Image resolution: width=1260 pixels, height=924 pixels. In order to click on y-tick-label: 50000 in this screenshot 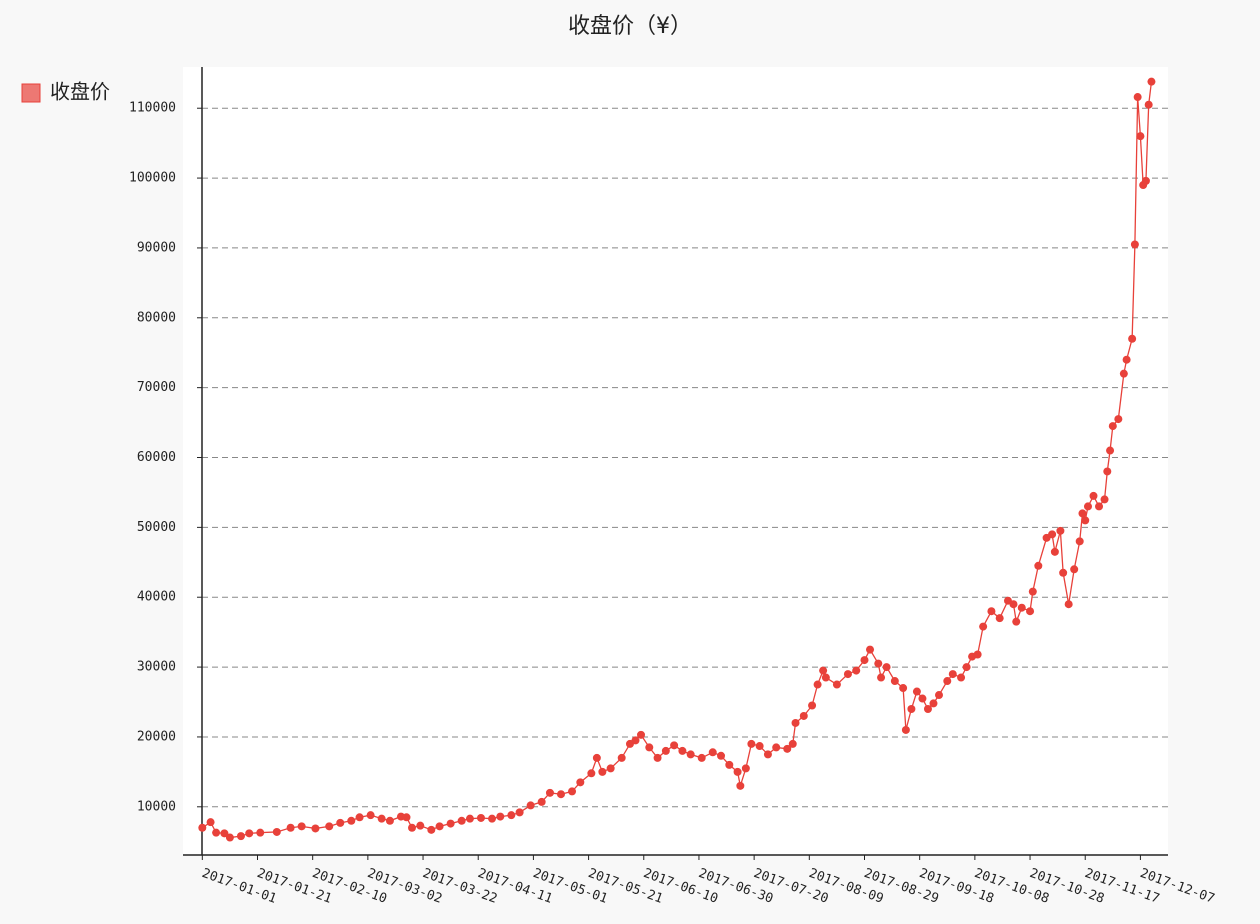, I will do `click(156, 527)`.